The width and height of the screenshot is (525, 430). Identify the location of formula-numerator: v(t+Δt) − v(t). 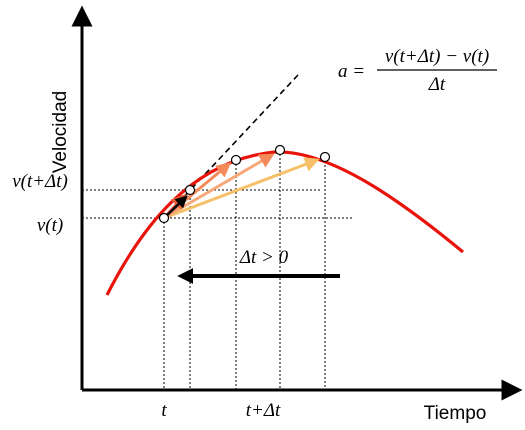
(437, 56).